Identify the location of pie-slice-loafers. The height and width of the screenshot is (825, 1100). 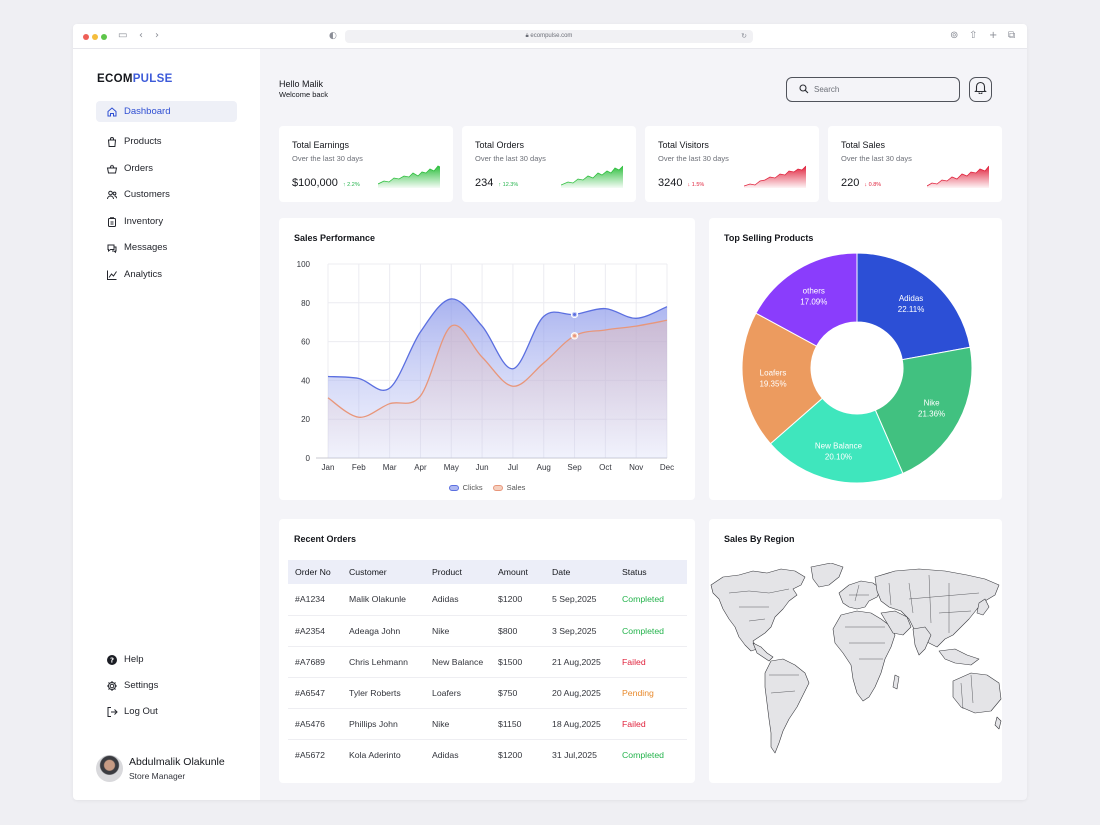
(782, 378).